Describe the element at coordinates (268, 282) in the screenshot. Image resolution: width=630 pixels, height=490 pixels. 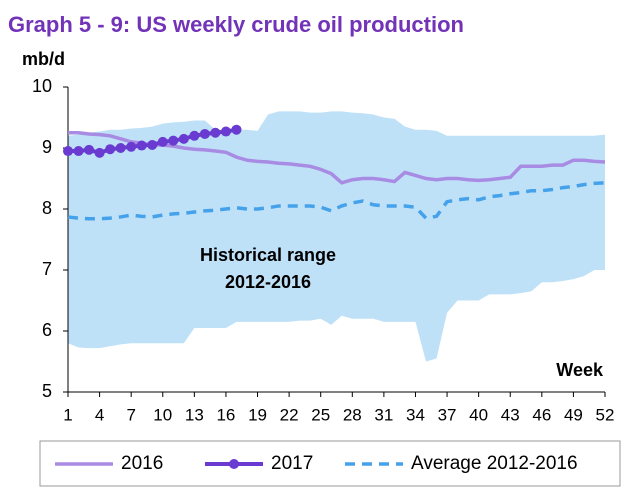
I see `annotation: 2012-2016` at that location.